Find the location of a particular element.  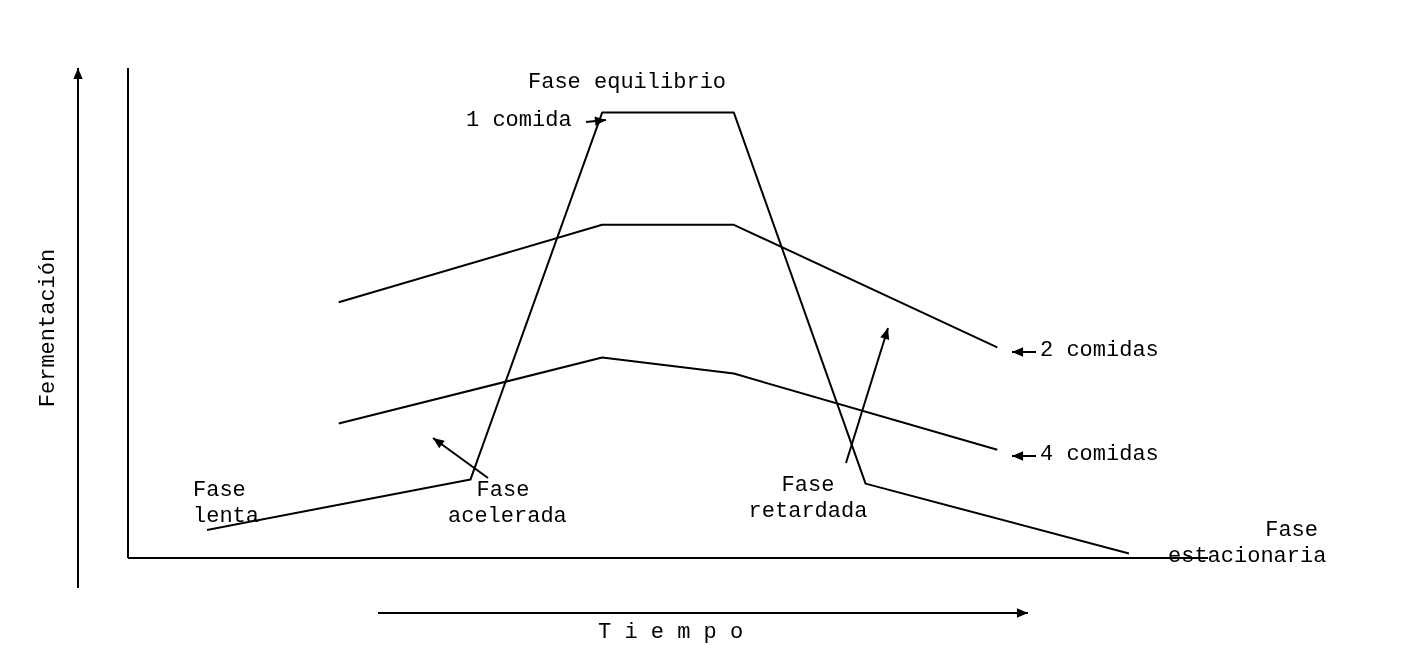

legend-label: 2 comidas is located at coordinates (1099, 350).